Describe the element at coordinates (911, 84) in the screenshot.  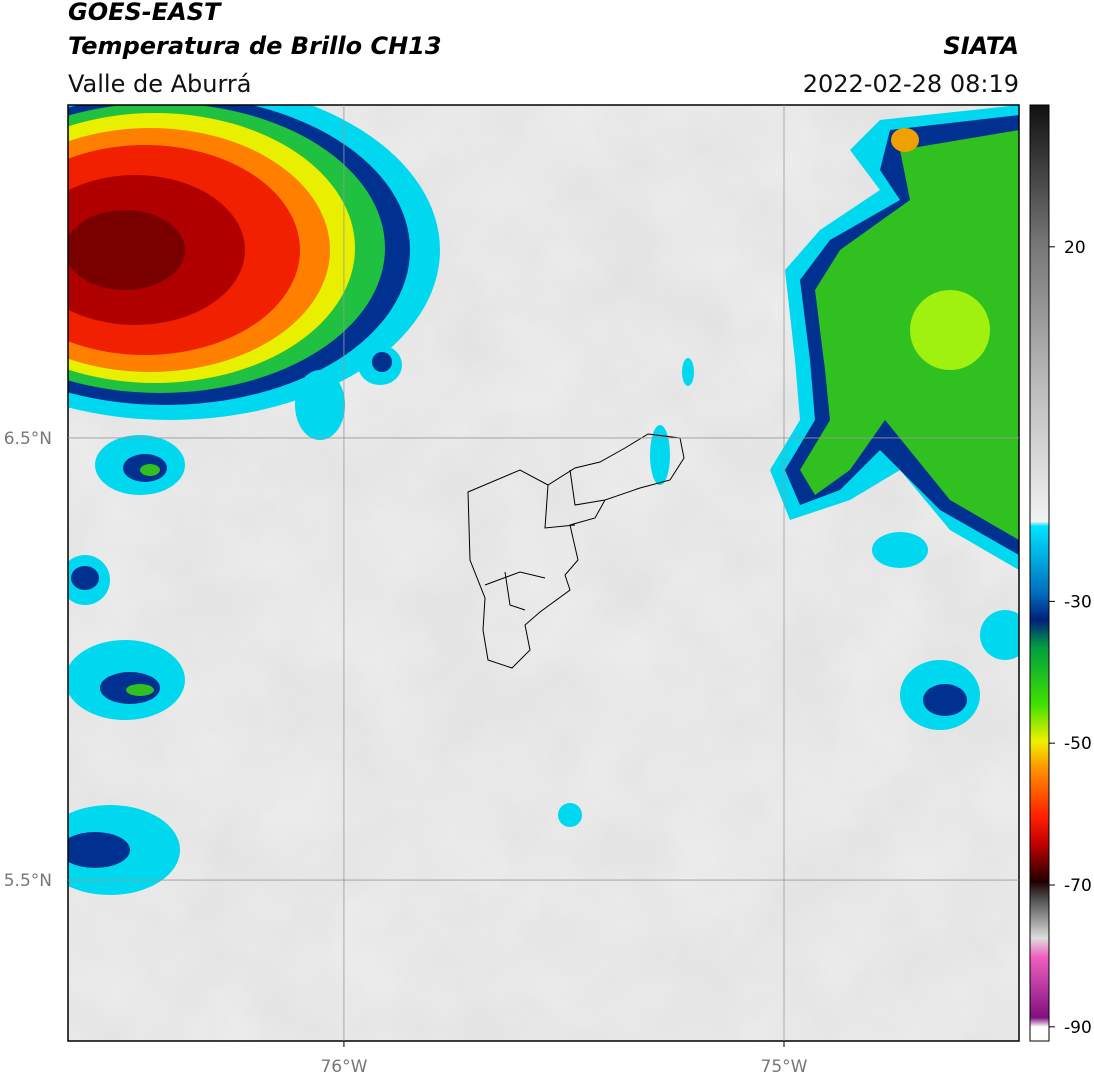
I see `datetime: 2022-02-28 08:19` at that location.